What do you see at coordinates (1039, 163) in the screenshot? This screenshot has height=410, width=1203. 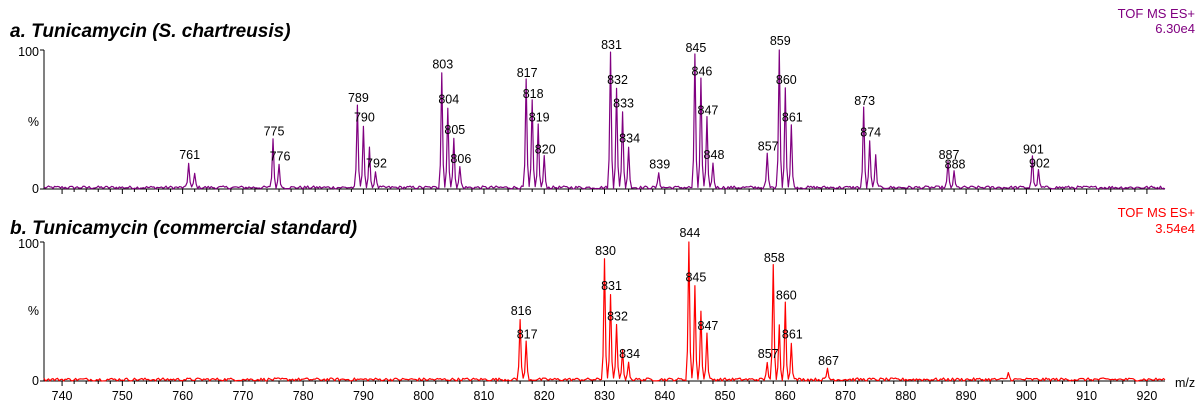 I see `peak-label: 902` at bounding box center [1039, 163].